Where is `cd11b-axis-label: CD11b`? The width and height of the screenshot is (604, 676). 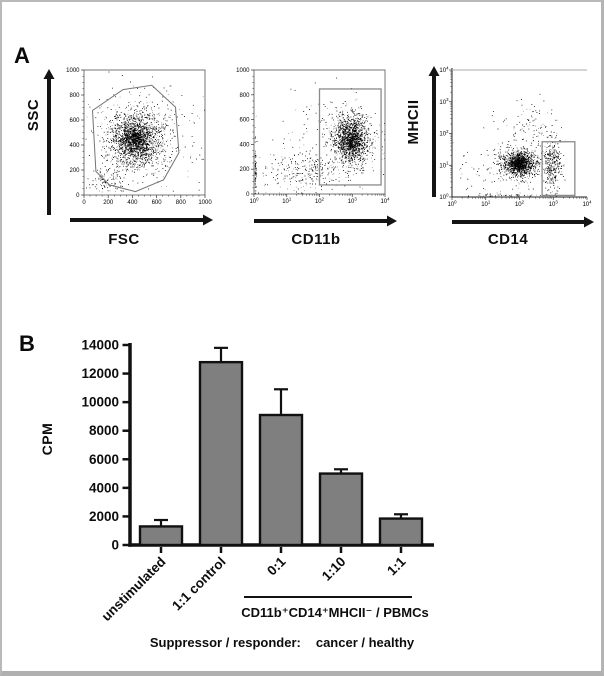 cd11b-axis-label: CD11b is located at coordinates (316, 239).